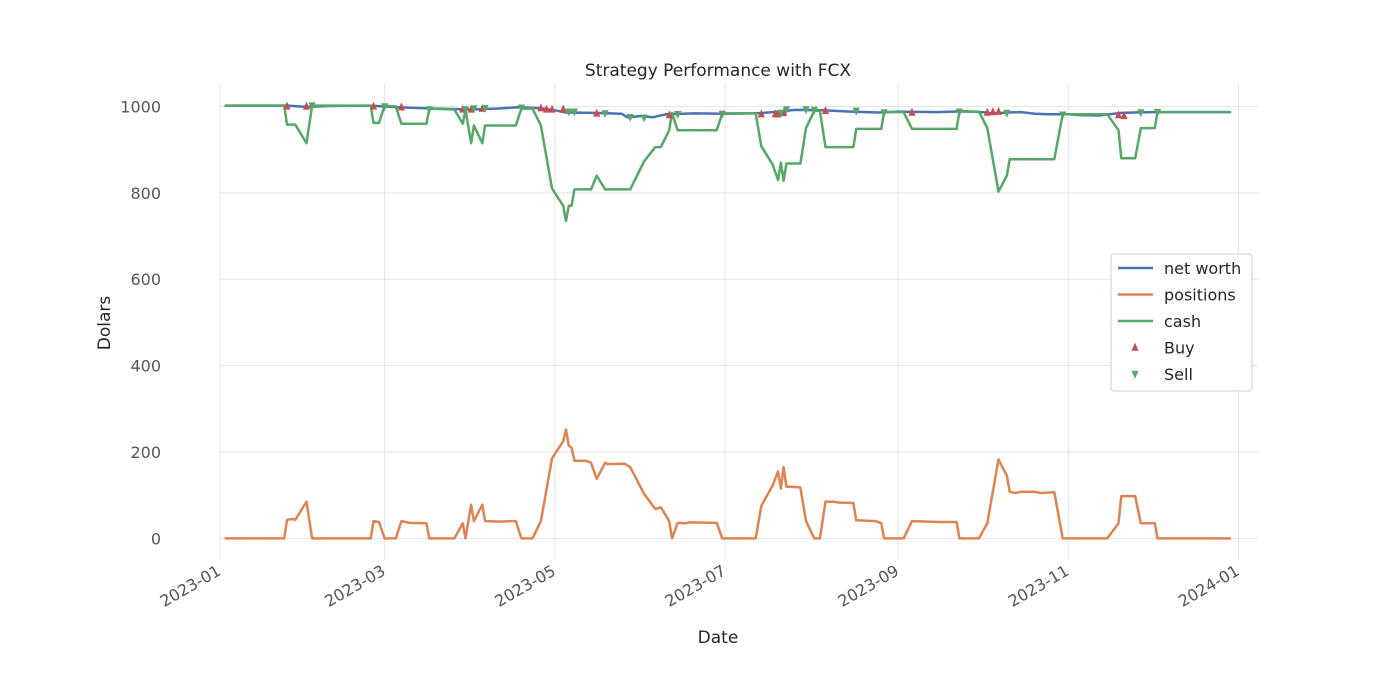  Describe the element at coordinates (524, 586) in the screenshot. I see `x-tick-label: 2023-05` at that location.